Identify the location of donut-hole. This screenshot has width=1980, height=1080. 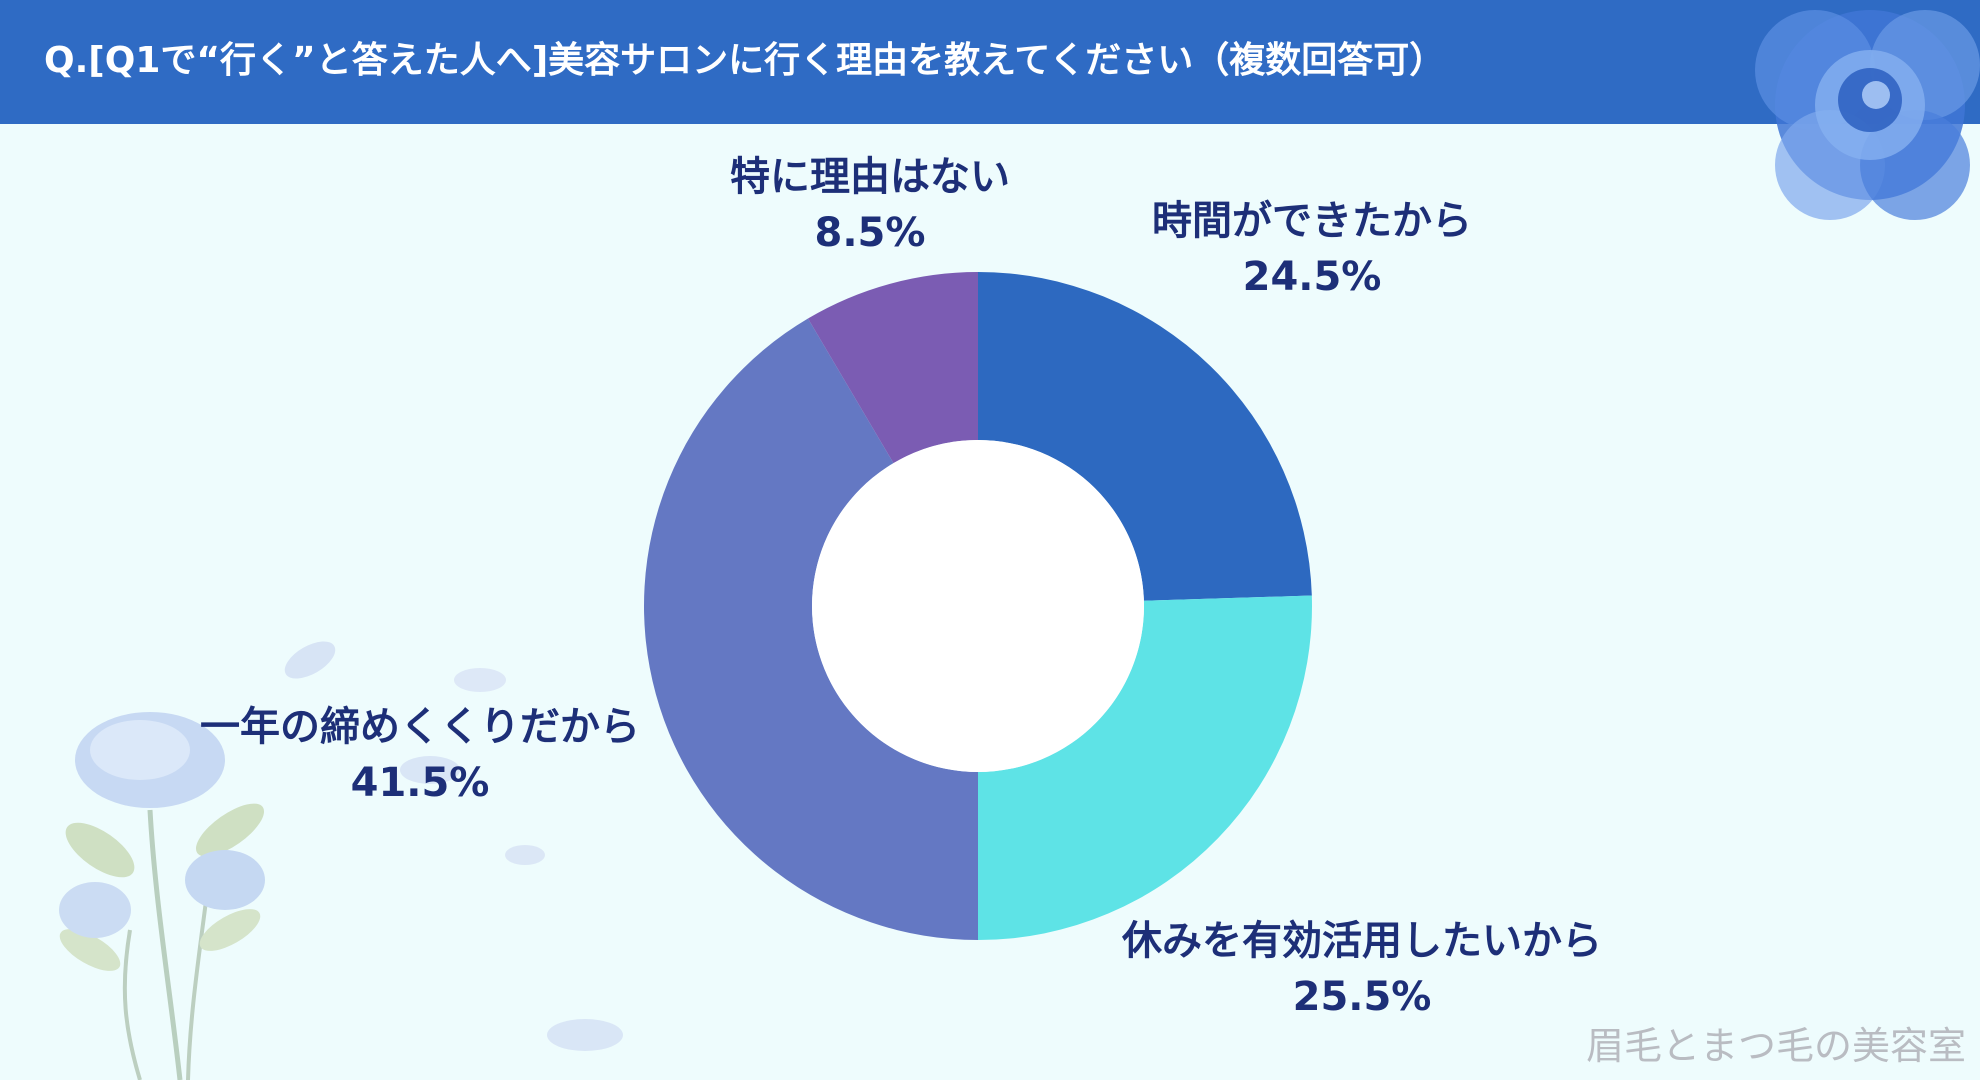
(978, 606).